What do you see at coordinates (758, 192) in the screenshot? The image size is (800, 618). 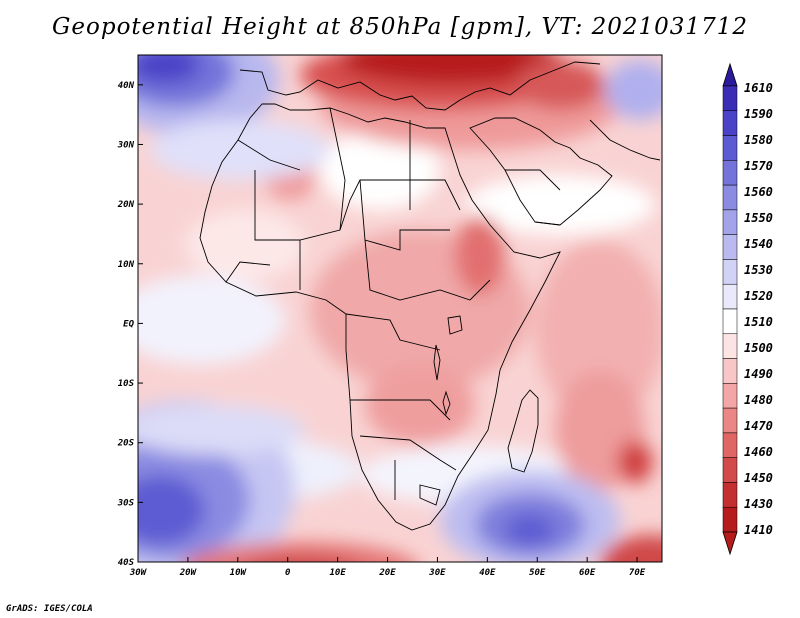 I see `colorbar-label: 1560` at bounding box center [758, 192].